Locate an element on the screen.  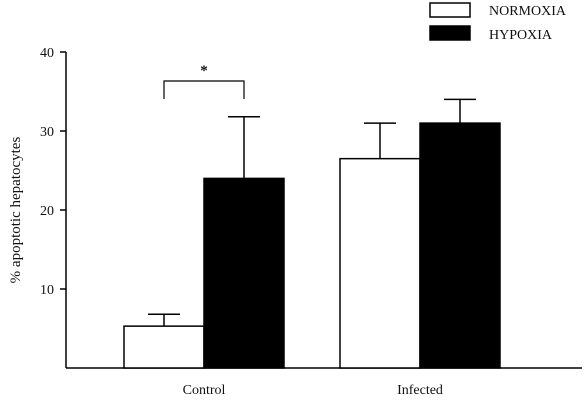
bar-normoxia-infected is located at coordinates (380, 263).